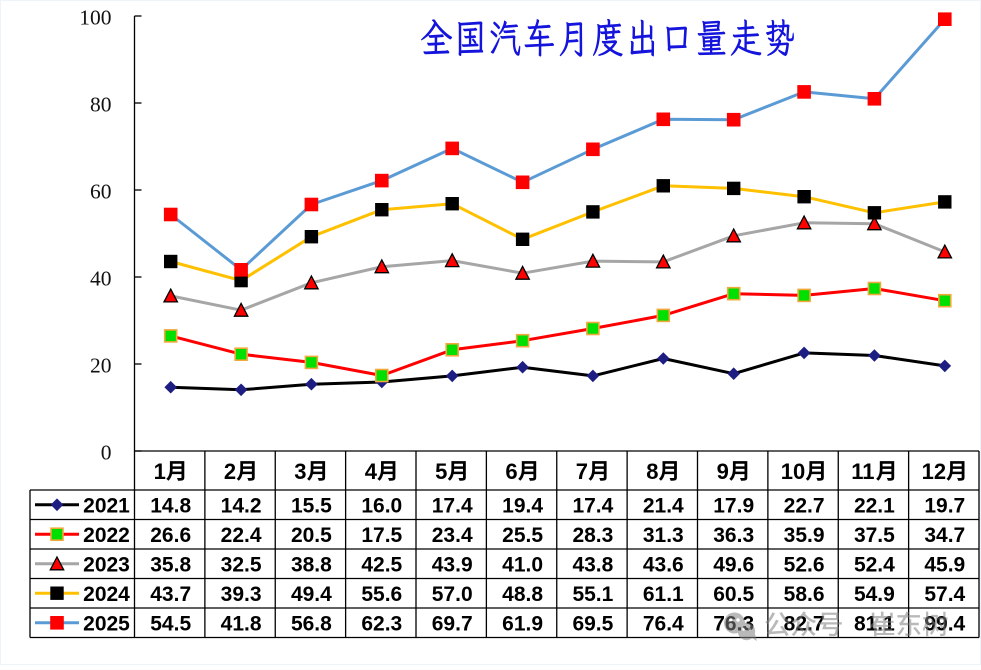  I want to click on svg-text: 41.8, so click(241, 624).